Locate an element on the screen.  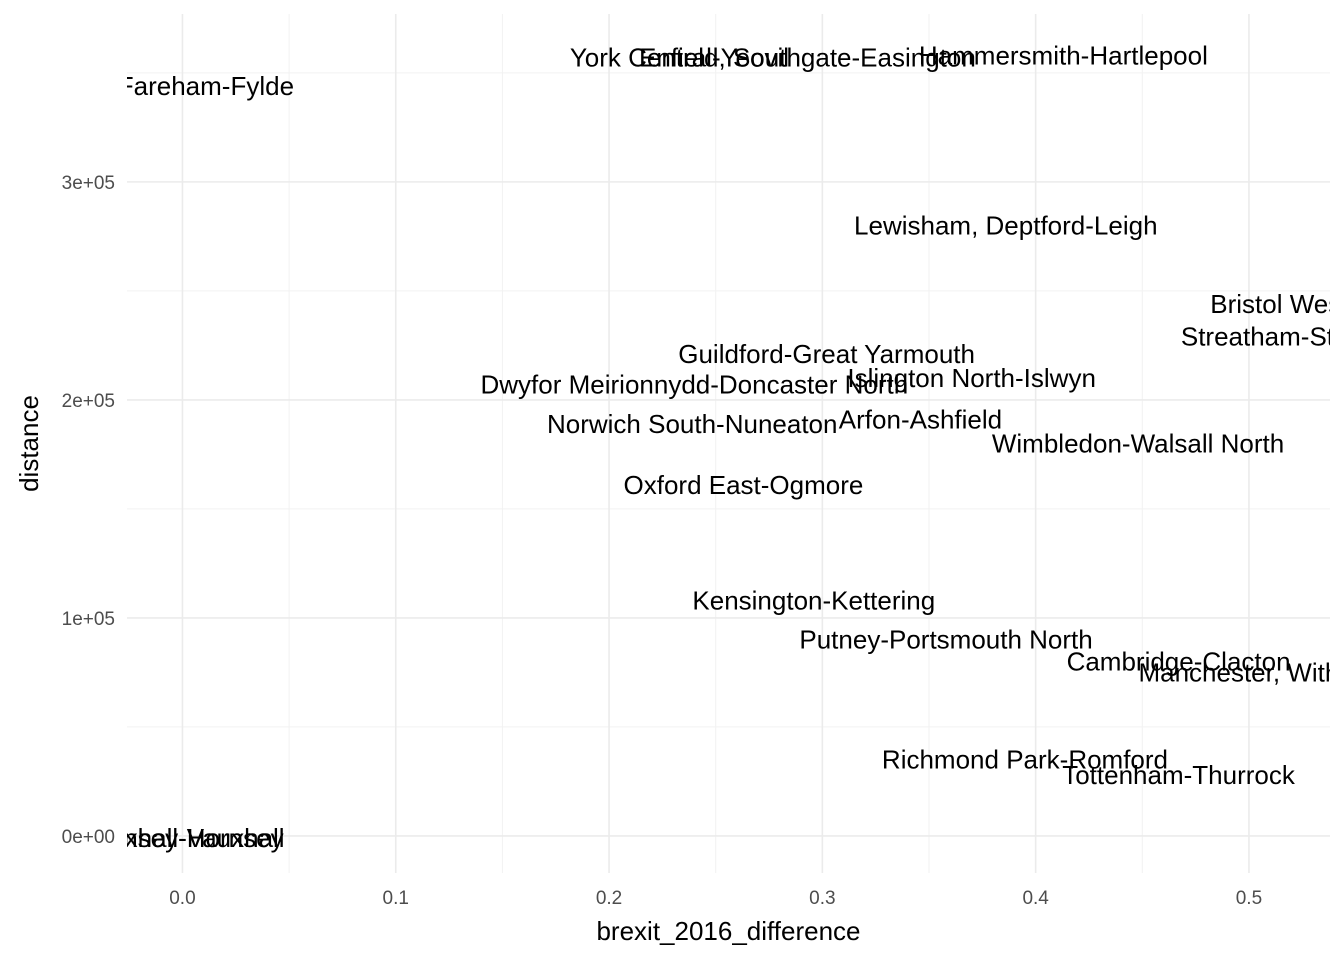
x-tick-label: 0.0 is located at coordinates (182, 898).